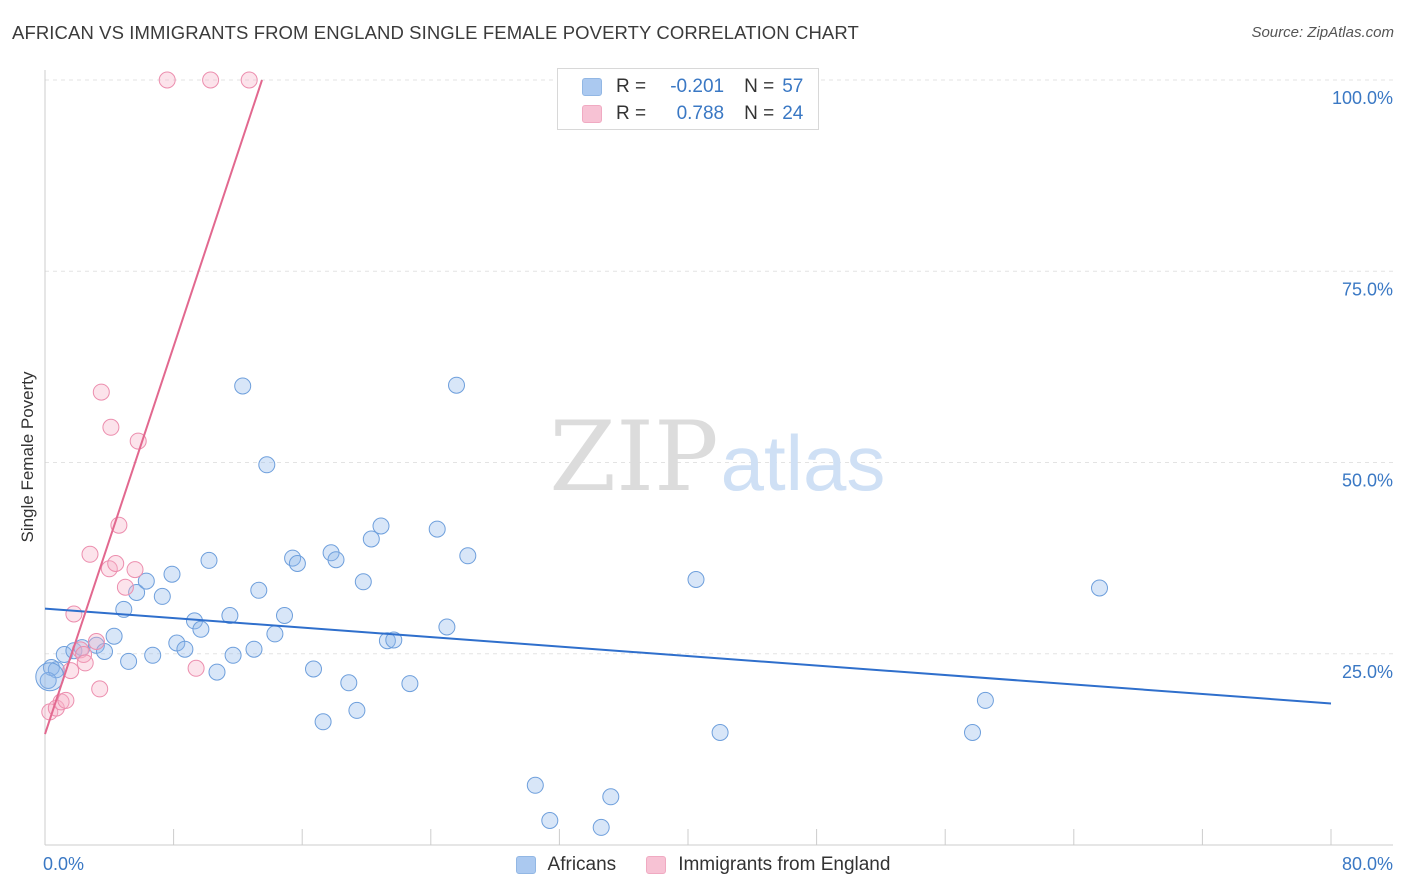 The height and width of the screenshot is (892, 1406). I want to click on legend-item-africans: Africans, so click(566, 865).